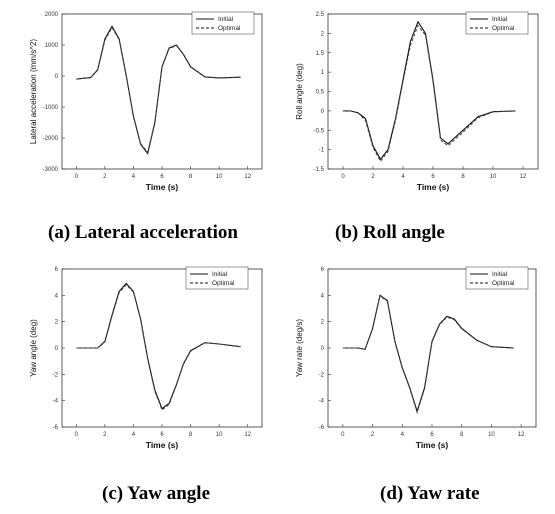 This screenshot has width=555, height=514. I want to click on y-tick-label: -3000, so click(51, 170).